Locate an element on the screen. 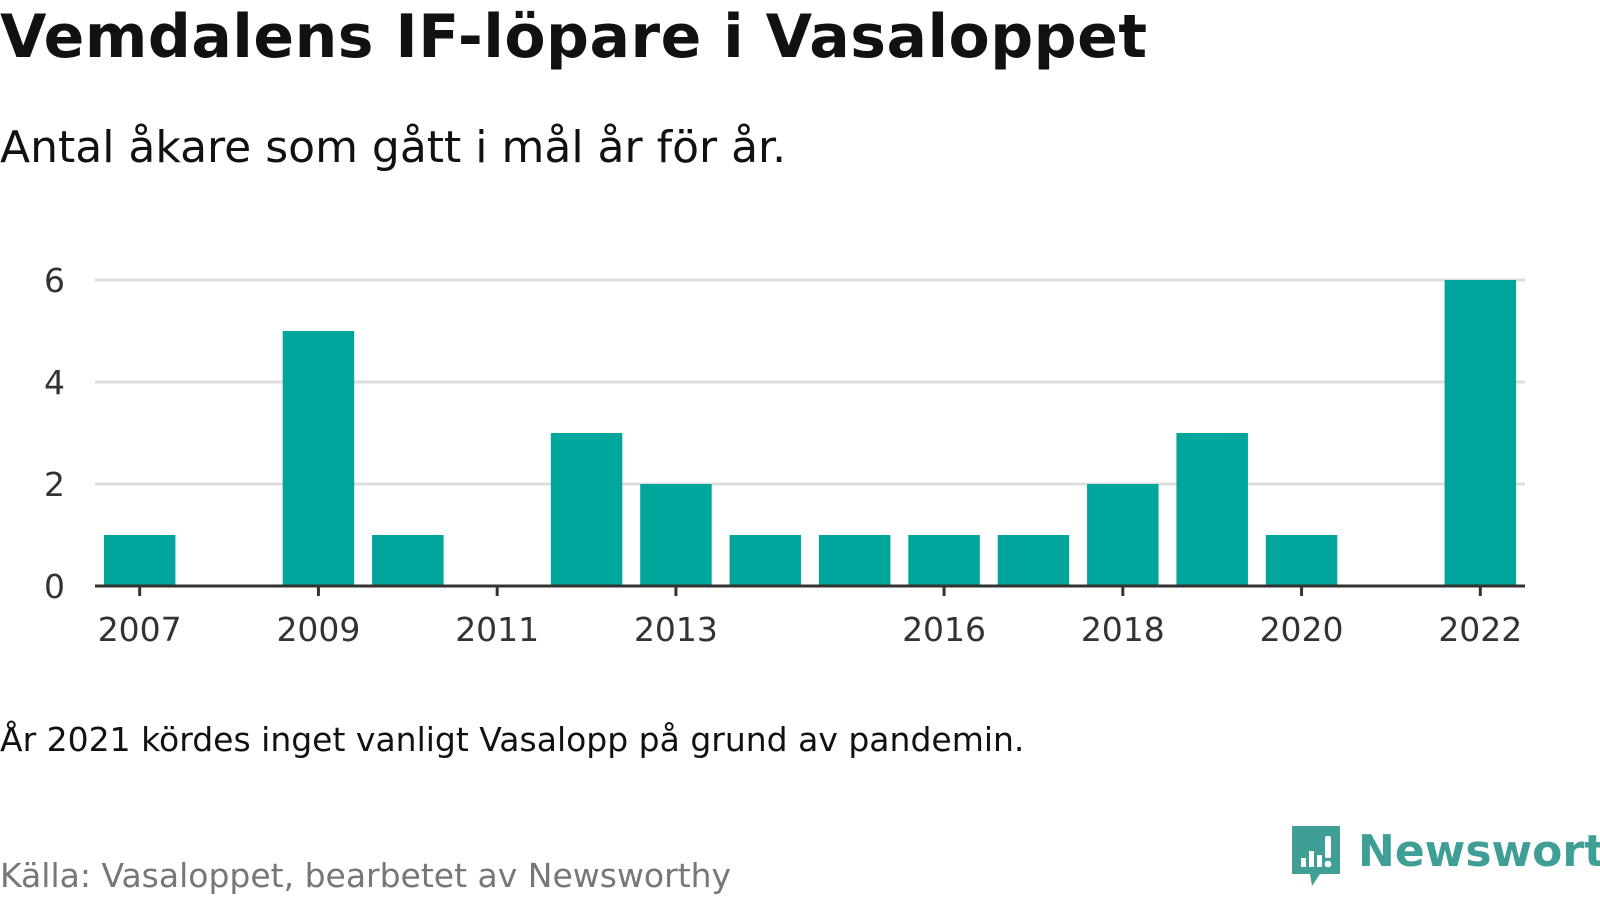 This screenshot has width=1600, height=900. x-tick-label: 2016 is located at coordinates (944, 629).